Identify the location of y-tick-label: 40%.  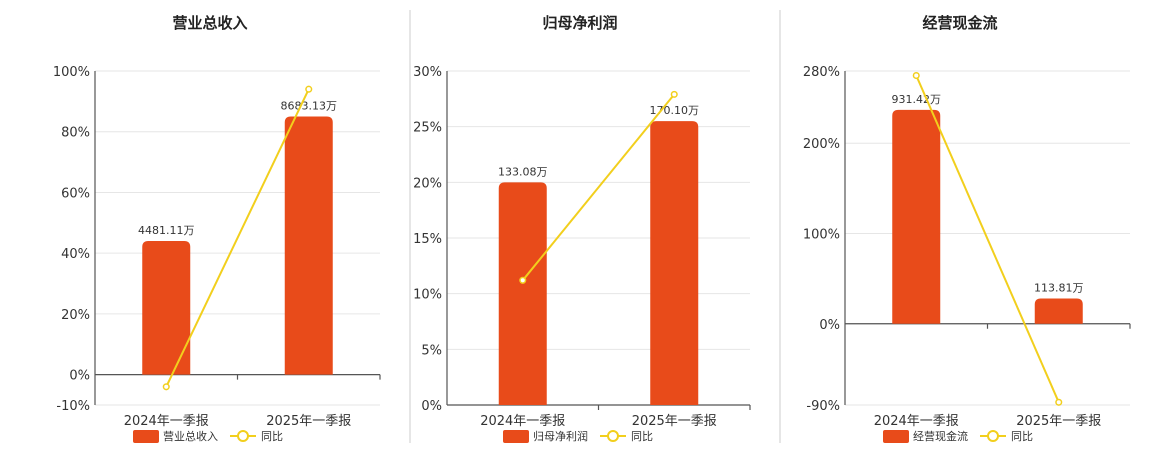
(75, 254).